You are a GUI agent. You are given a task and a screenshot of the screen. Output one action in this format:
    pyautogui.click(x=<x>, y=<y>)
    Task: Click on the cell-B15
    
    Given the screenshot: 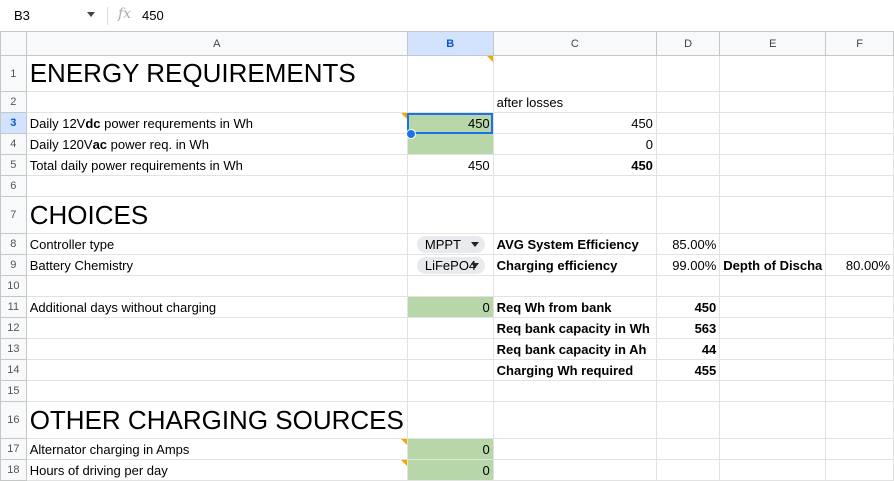 What is the action you would take?
    pyautogui.click(x=450, y=391)
    